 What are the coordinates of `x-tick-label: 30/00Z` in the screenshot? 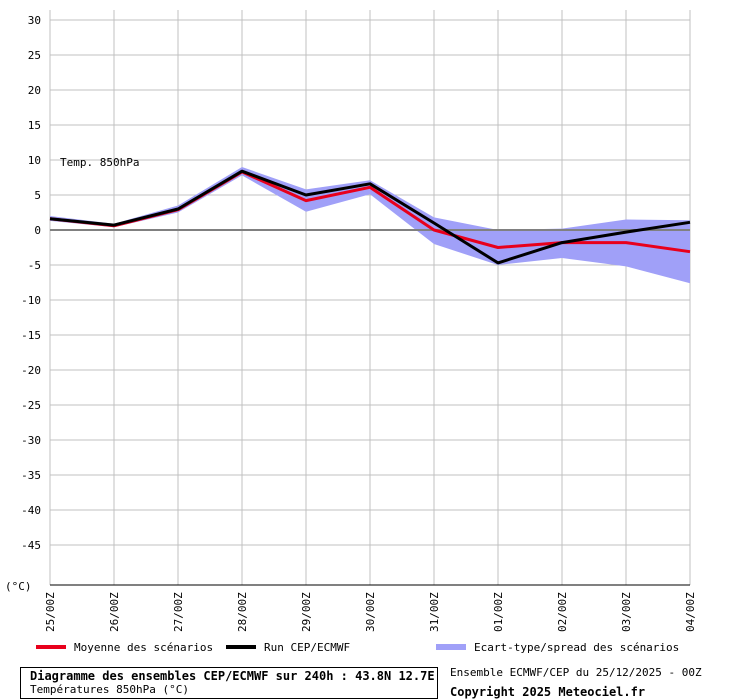 It's located at (370, 612).